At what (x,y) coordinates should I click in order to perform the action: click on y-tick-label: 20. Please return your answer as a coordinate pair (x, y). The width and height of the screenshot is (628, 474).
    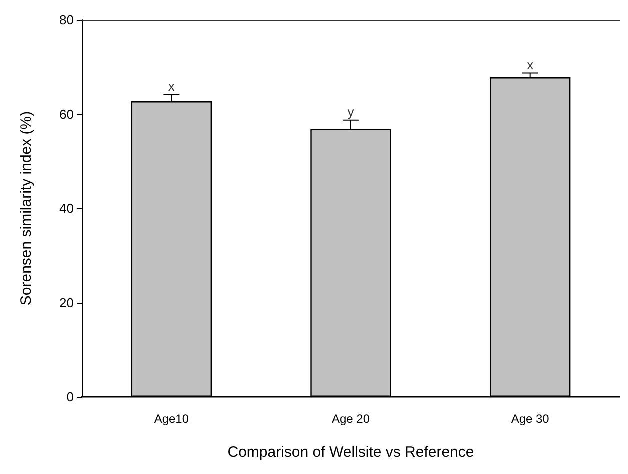
    Looking at the image, I should click on (67, 302).